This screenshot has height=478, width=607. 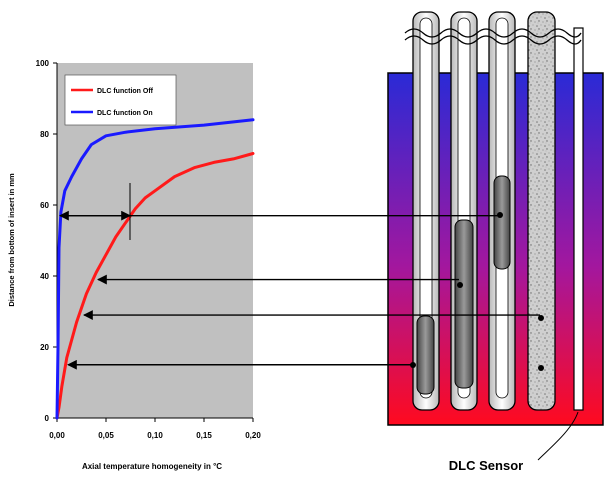 What do you see at coordinates (500, 215) in the screenshot?
I see `probe-3-point` at bounding box center [500, 215].